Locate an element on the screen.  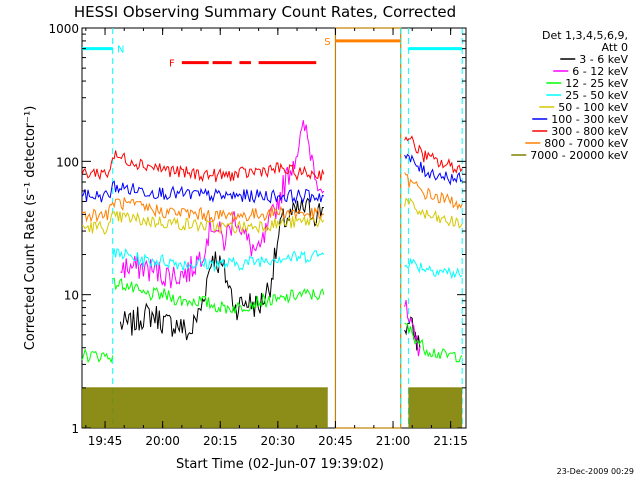
y-tick-label-0: 1 is located at coordinates (75, 429).